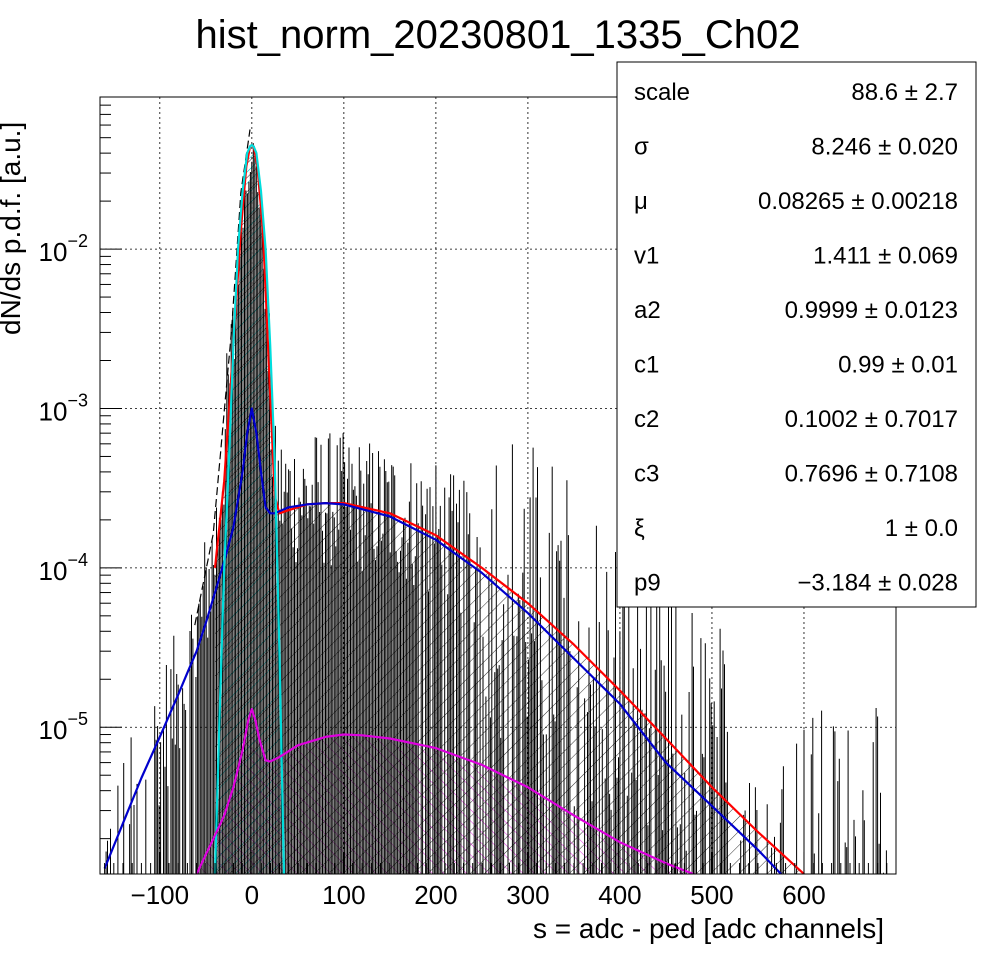  What do you see at coordinates (641, 147) in the screenshot?
I see `stats-param-name: σ` at bounding box center [641, 147].